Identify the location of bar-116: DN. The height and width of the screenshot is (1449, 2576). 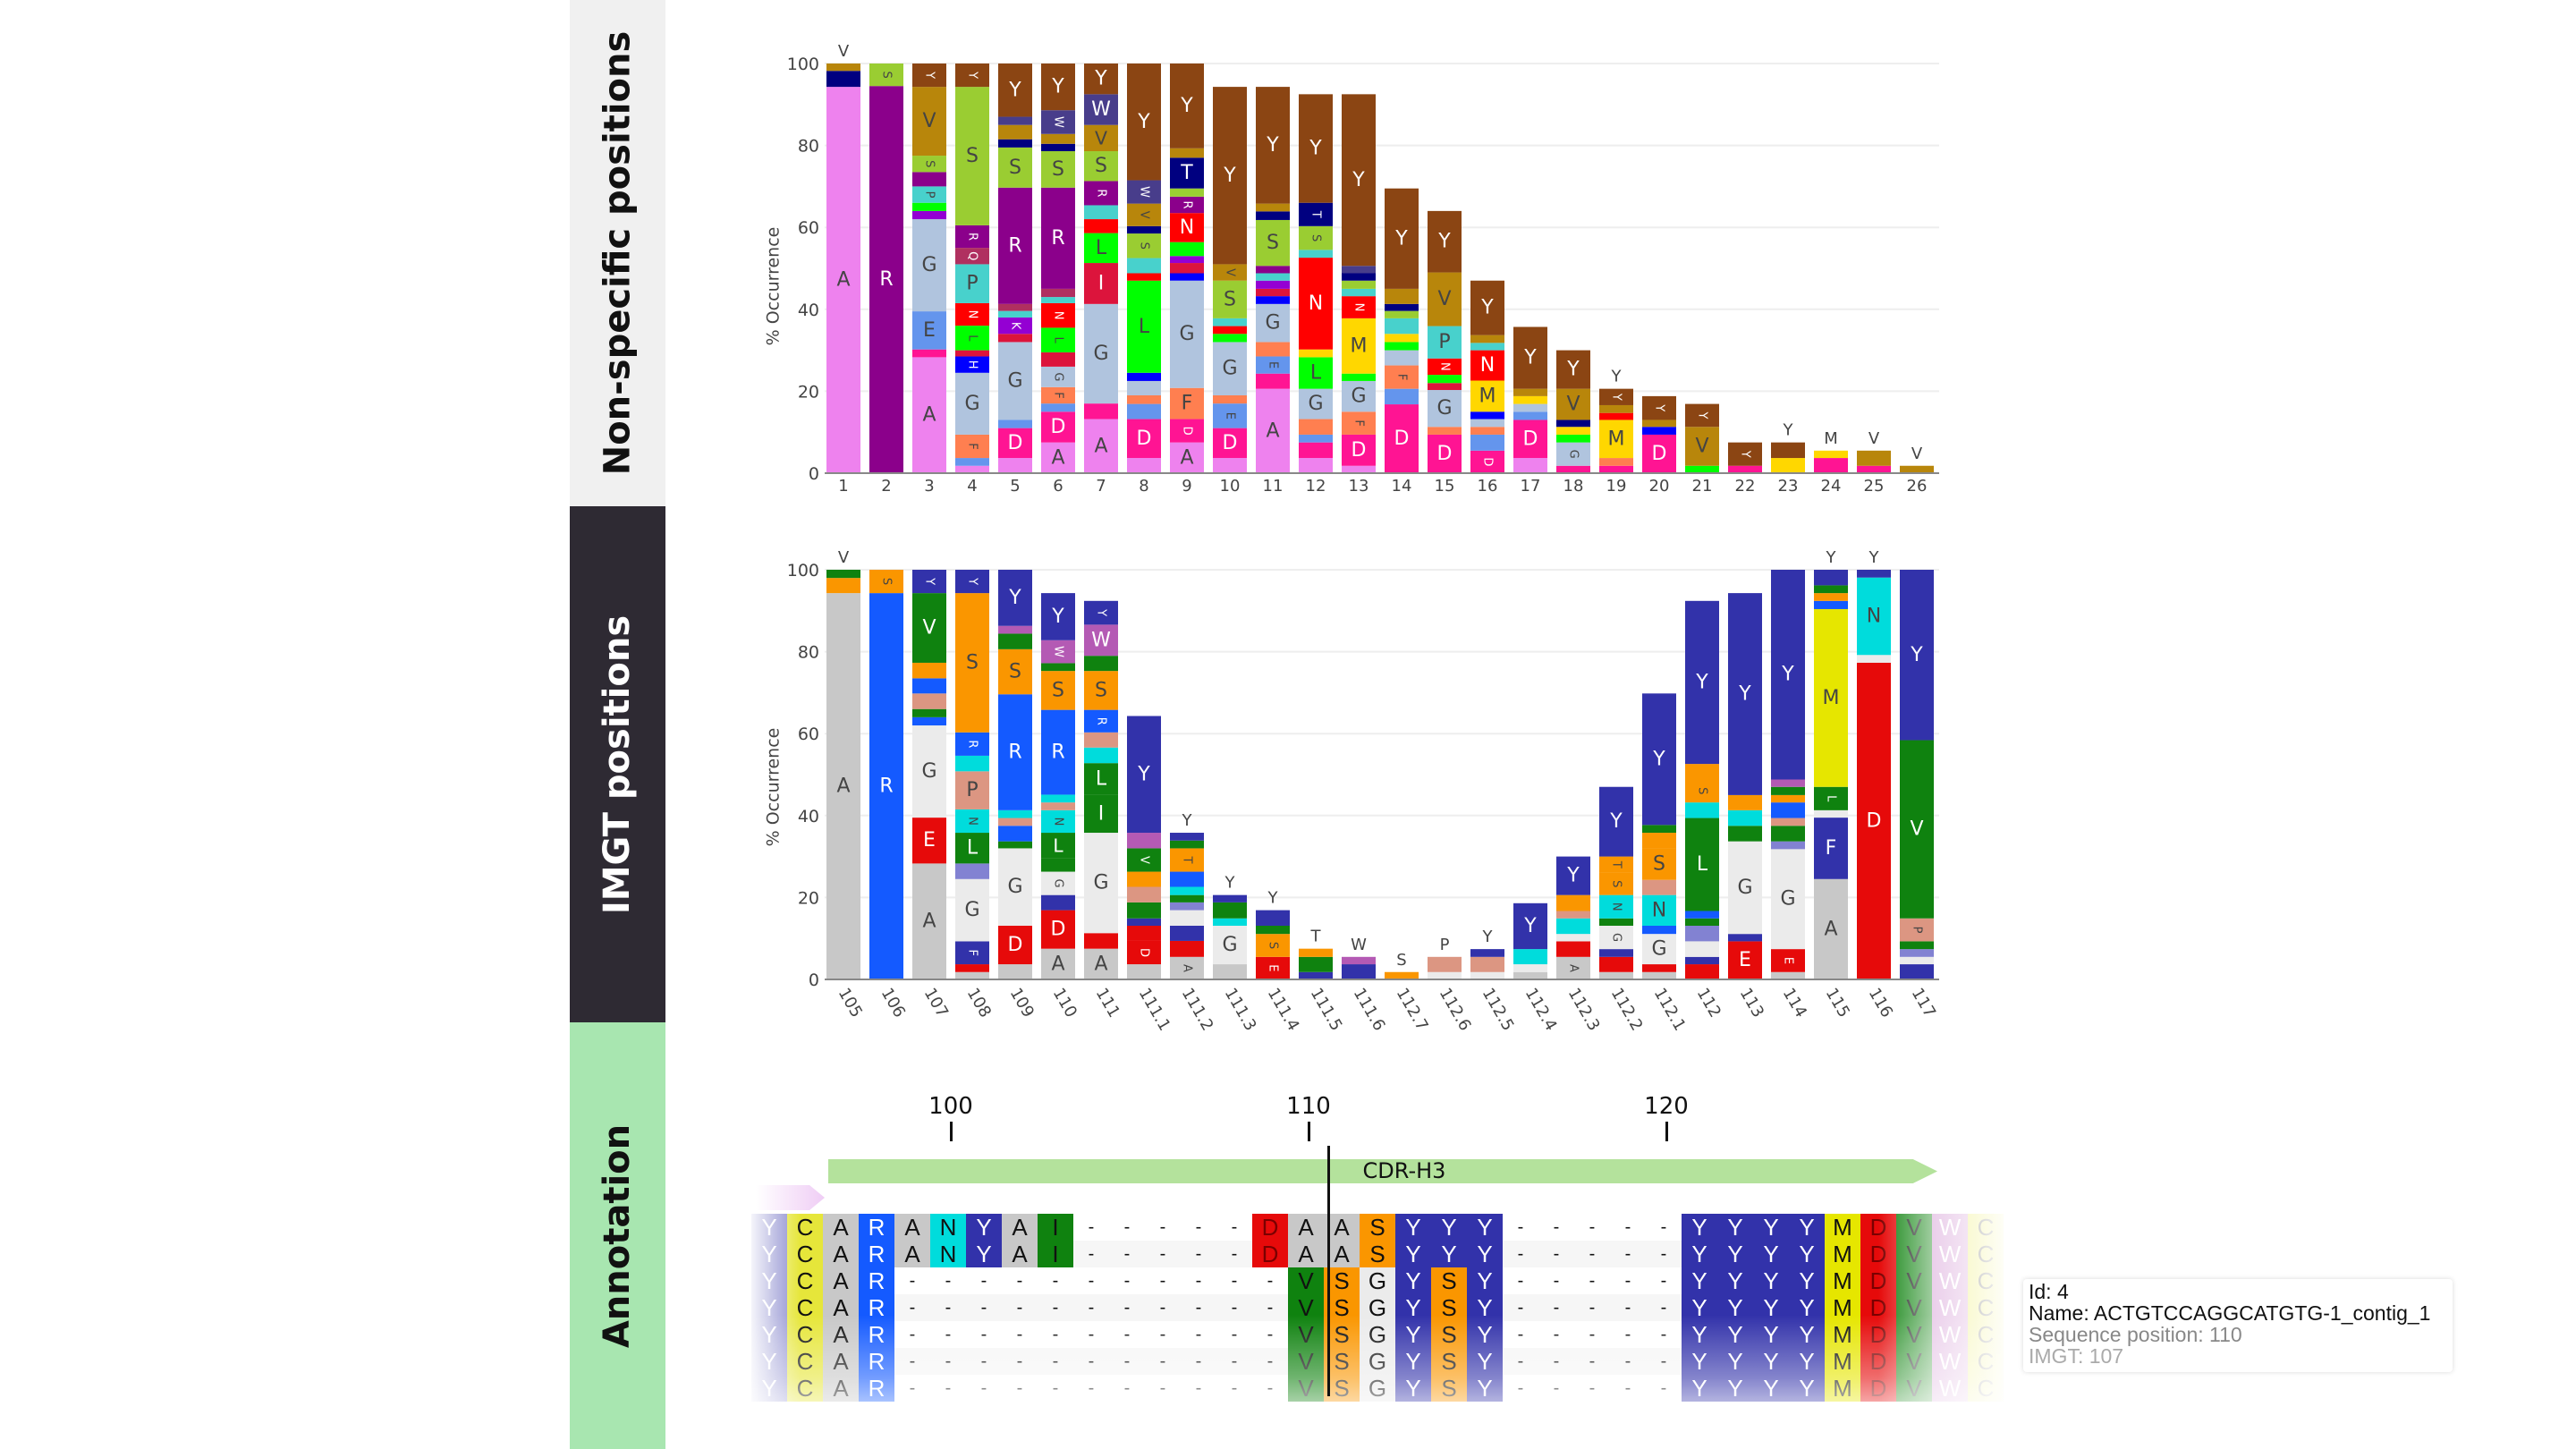
(1874, 774).